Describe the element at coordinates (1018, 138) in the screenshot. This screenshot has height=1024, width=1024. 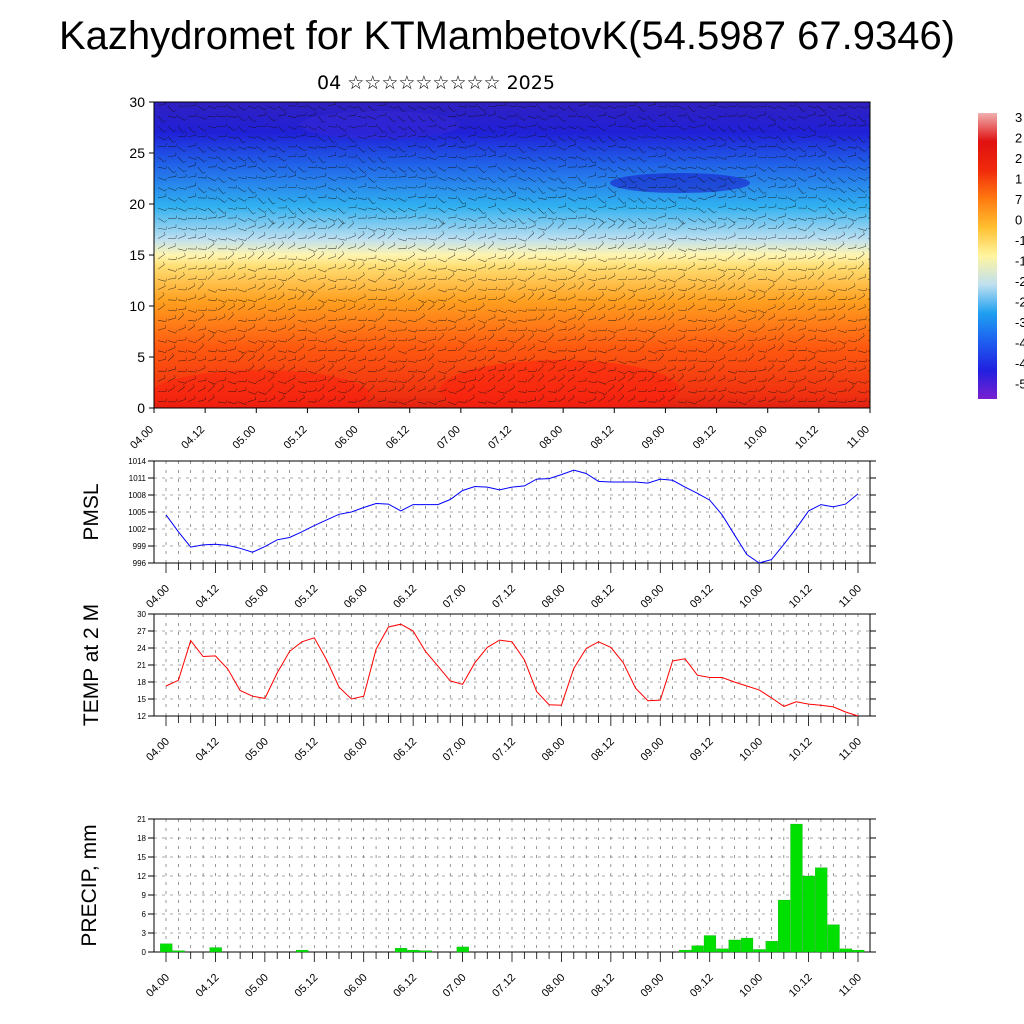
I see `colorbar-label: 2` at that location.